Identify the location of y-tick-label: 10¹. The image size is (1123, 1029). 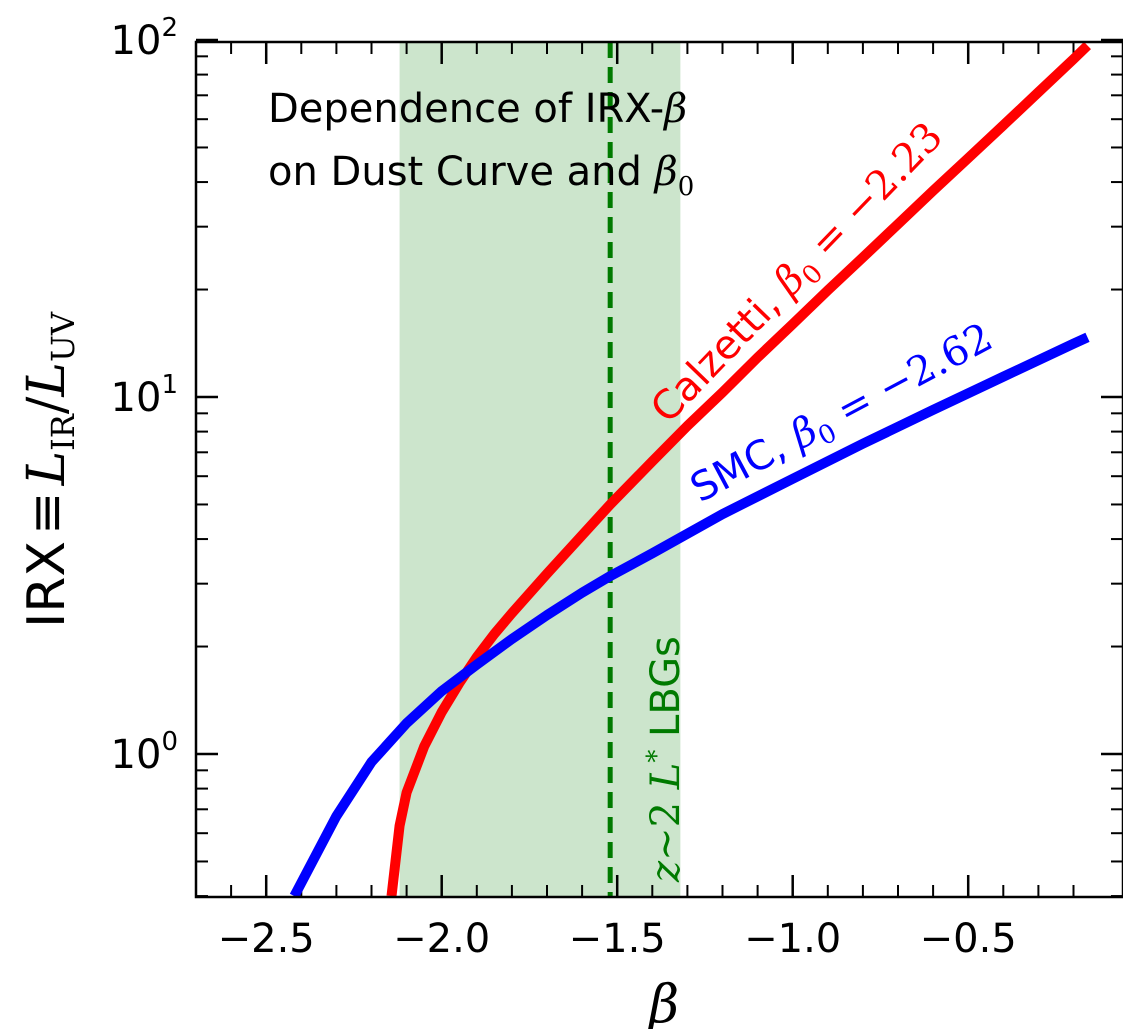
(144, 395).